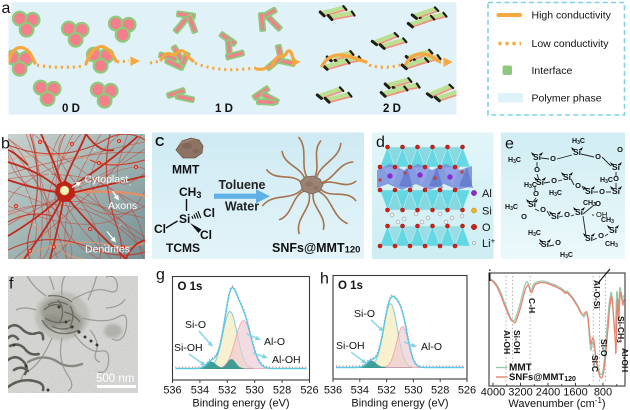 The height and width of the screenshot is (410, 630). What do you see at coordinates (71, 109) in the screenshot?
I see `svg-text: 0 D` at bounding box center [71, 109].